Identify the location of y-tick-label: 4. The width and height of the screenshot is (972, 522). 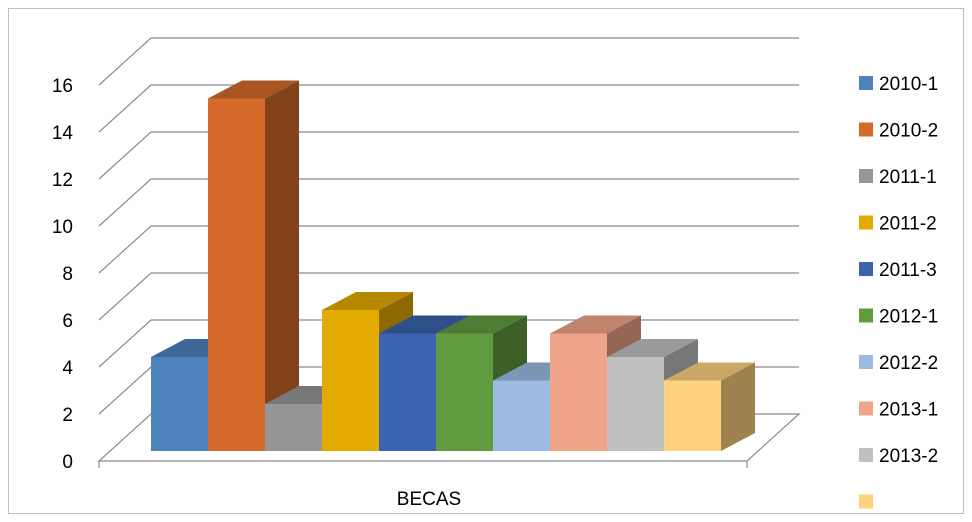
(67, 368).